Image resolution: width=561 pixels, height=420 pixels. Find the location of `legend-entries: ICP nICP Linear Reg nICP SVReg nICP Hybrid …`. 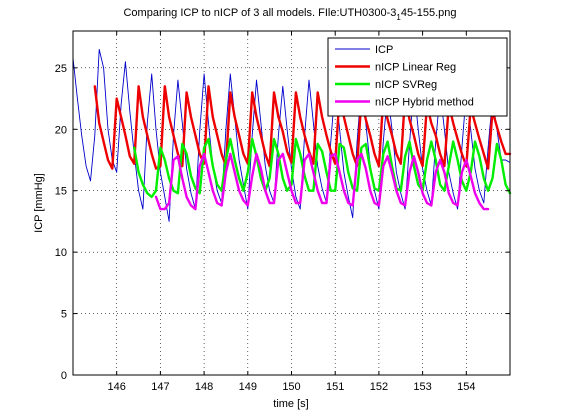

legend-entries: ICP nICP Linear Reg nICP SVReg nICP Hybrid … is located at coordinates (404, 76).